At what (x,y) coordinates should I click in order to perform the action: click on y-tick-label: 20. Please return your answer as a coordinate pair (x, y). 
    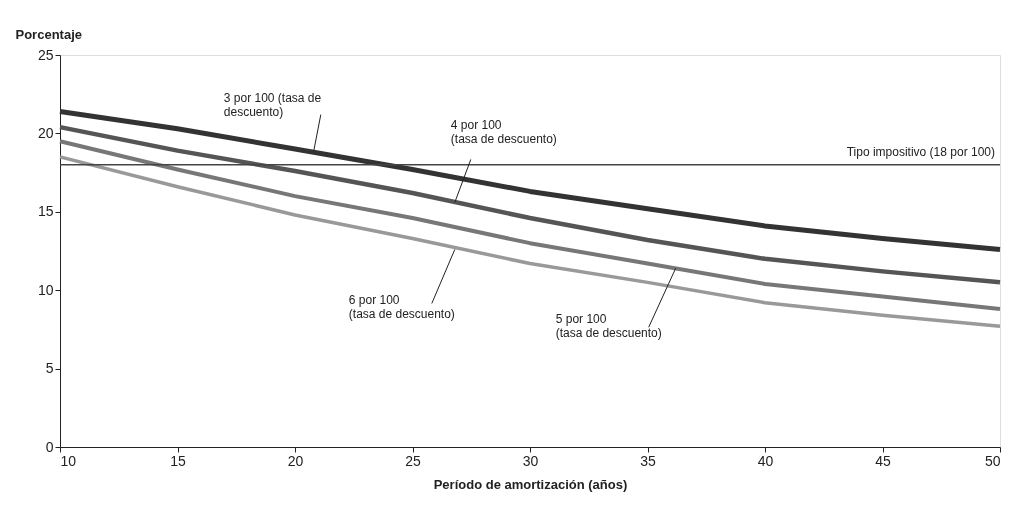
    Looking at the image, I should click on (45, 132).